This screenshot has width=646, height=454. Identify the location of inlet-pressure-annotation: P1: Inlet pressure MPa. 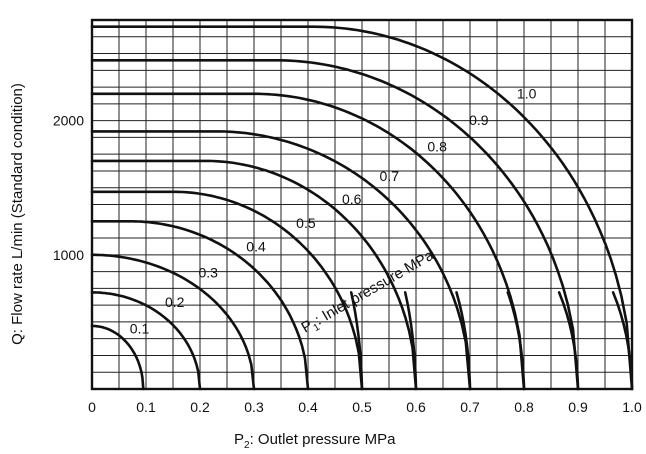
(369, 293).